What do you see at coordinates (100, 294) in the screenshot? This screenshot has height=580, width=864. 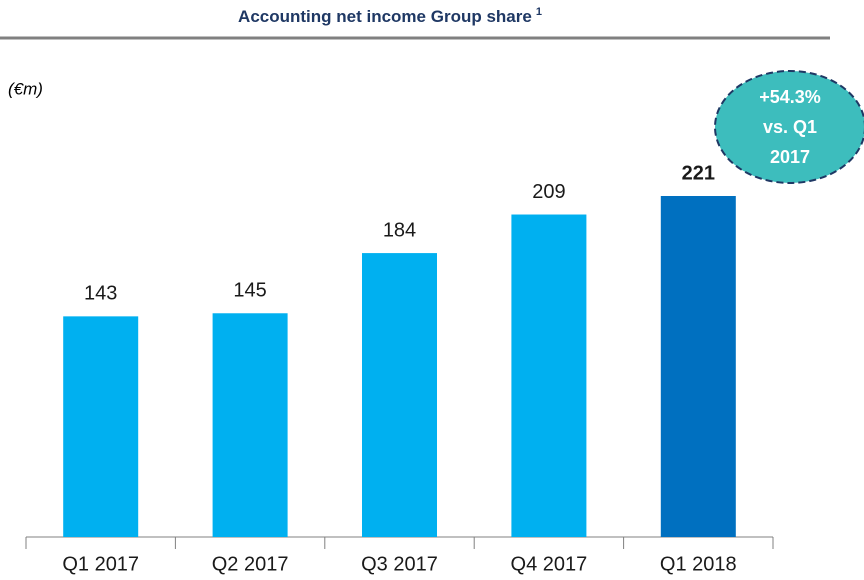 I see `value-label: 143` at bounding box center [100, 294].